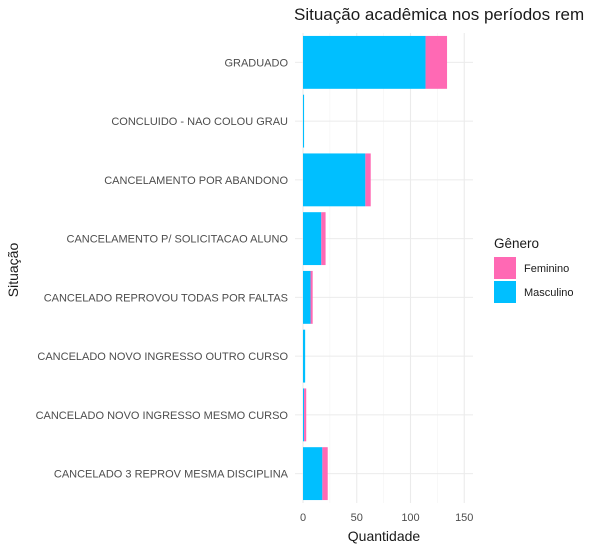 Image resolution: width=595 pixels, height=551 pixels. What do you see at coordinates (178, 240) in the screenshot?
I see `category-label: CANCELAMENTO P/ SOLICITACAO ALUNO` at bounding box center [178, 240].